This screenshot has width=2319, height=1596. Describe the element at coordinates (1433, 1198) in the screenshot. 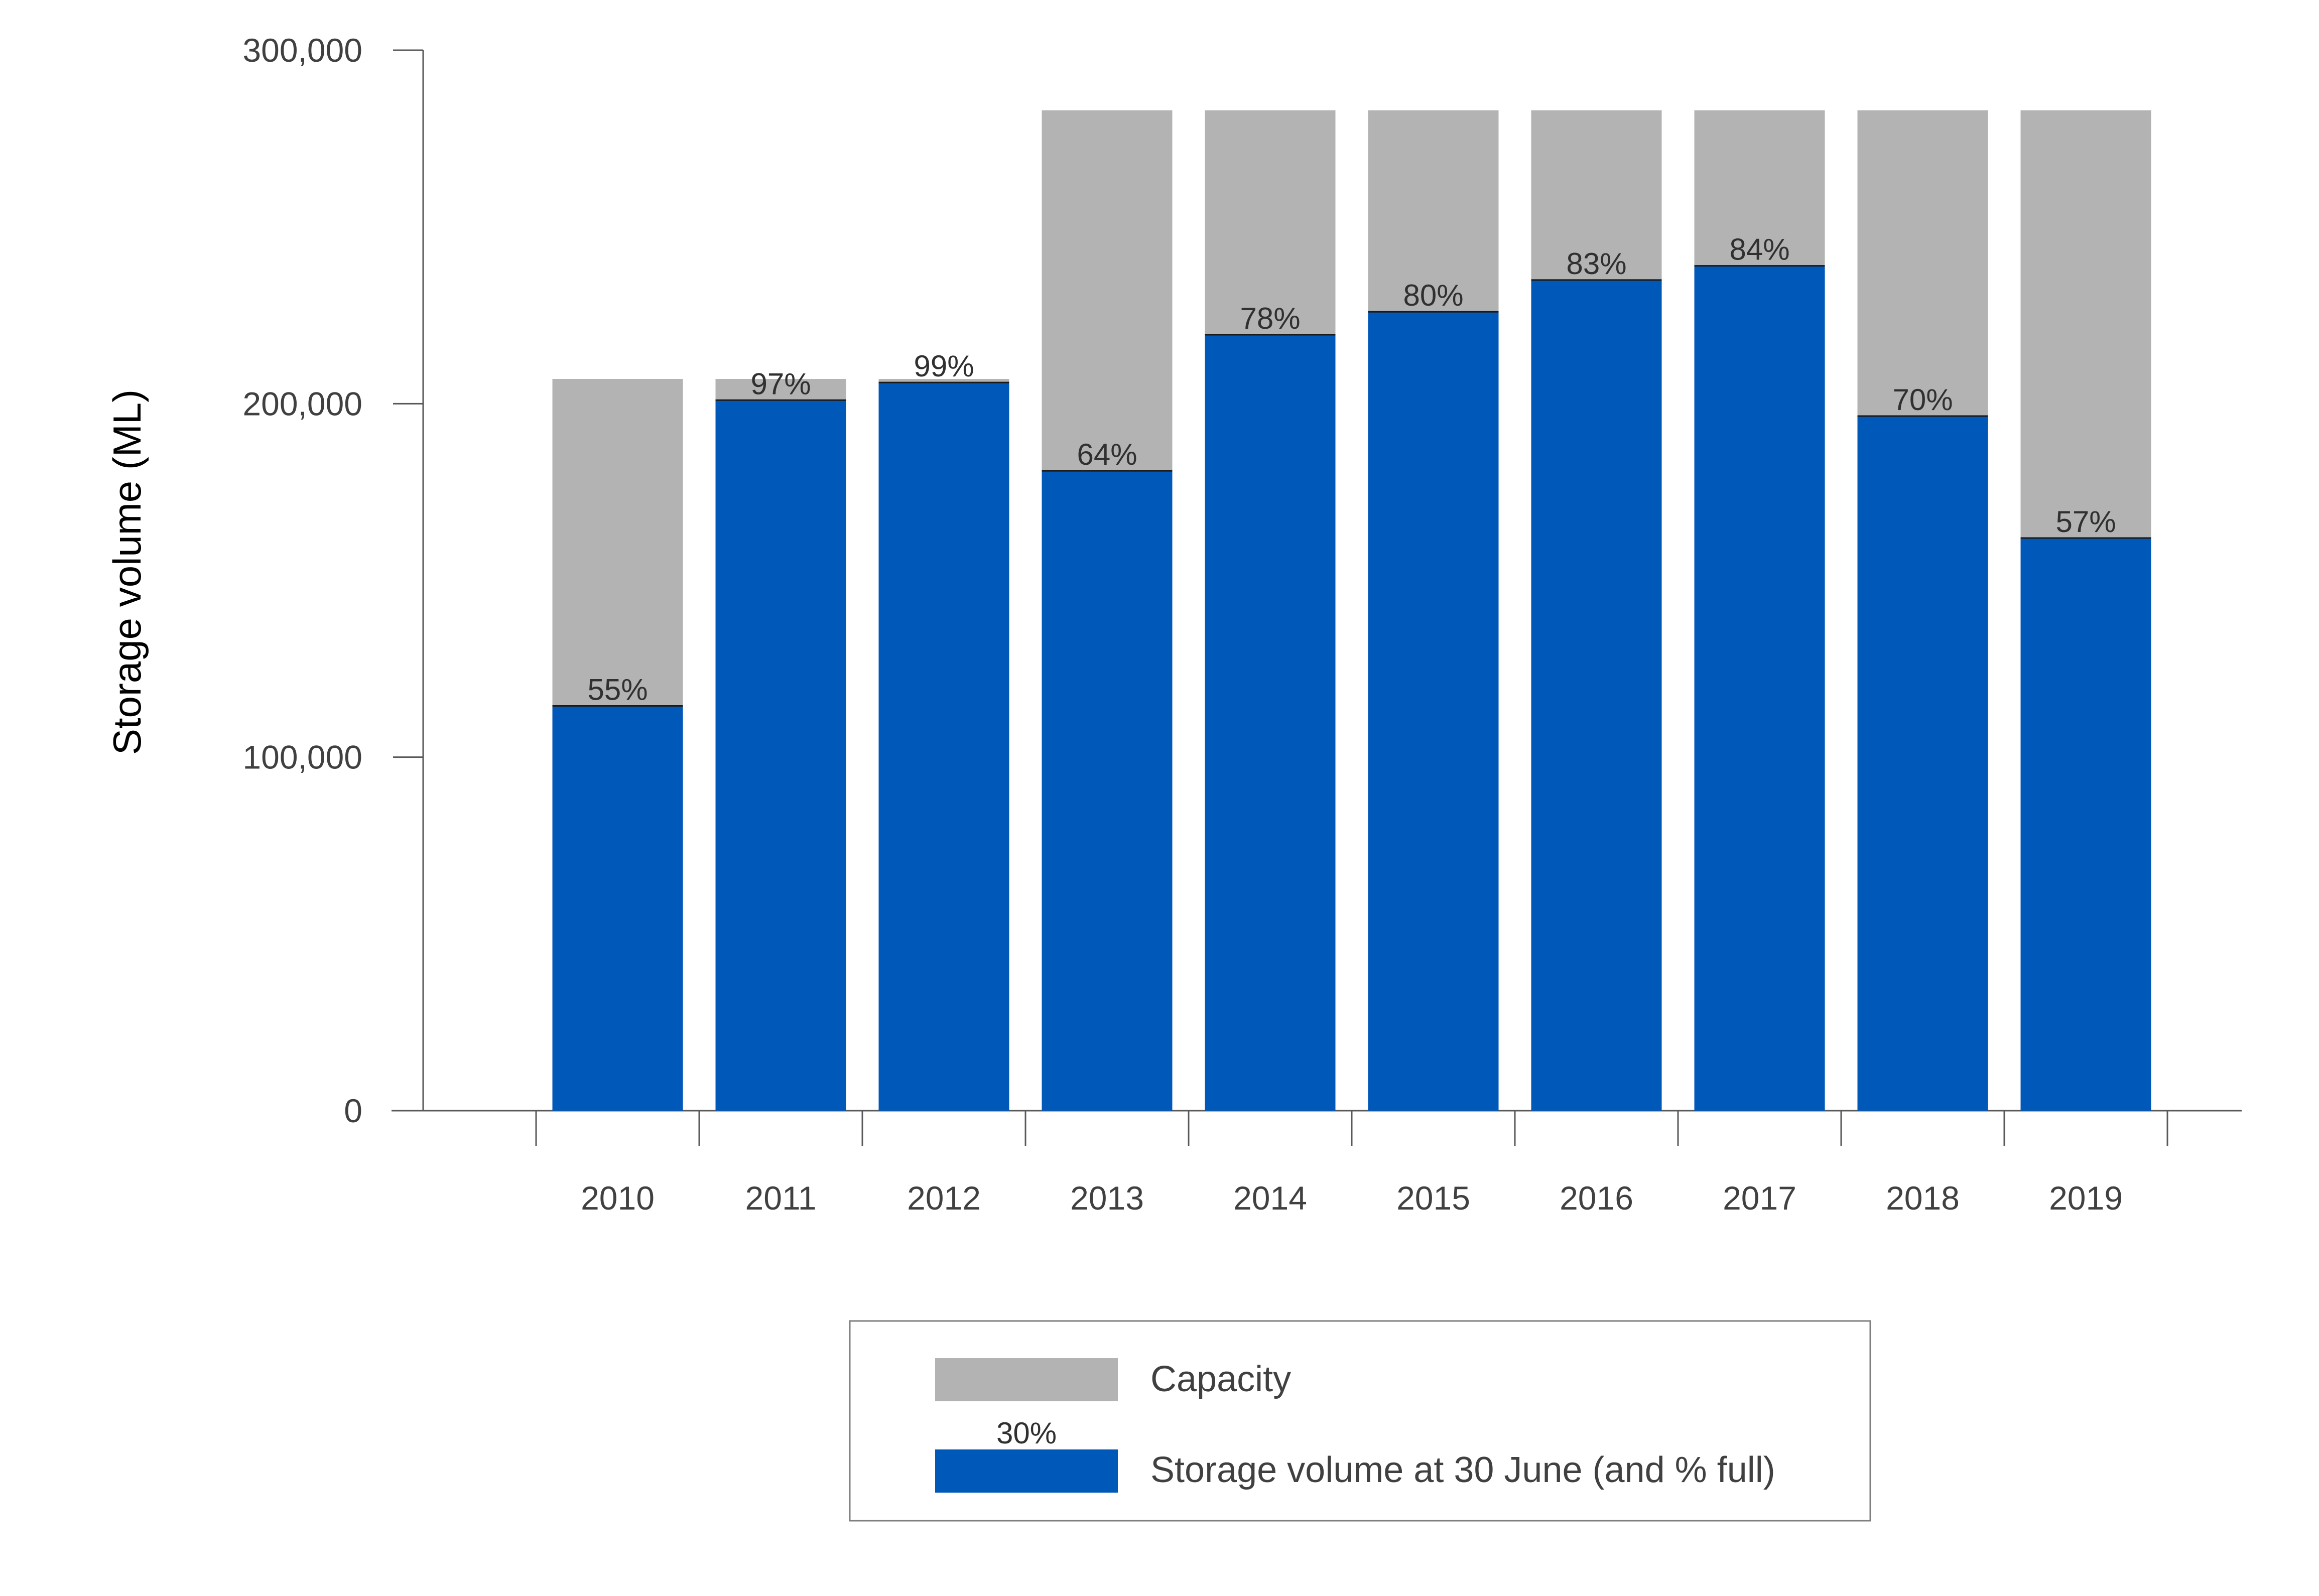

I see `x-tick-label: 2015` at that location.